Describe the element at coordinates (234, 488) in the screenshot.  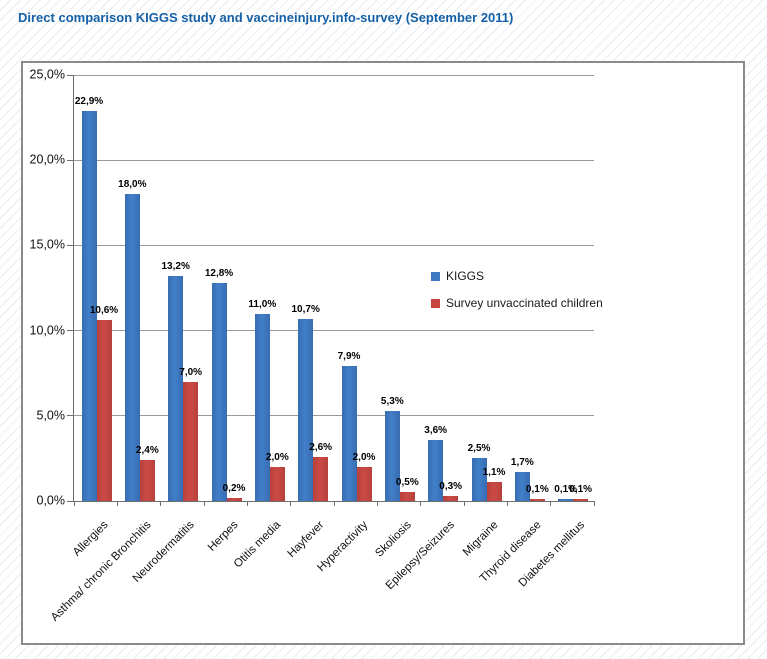
I see `bar-value-label: 0,2%` at that location.